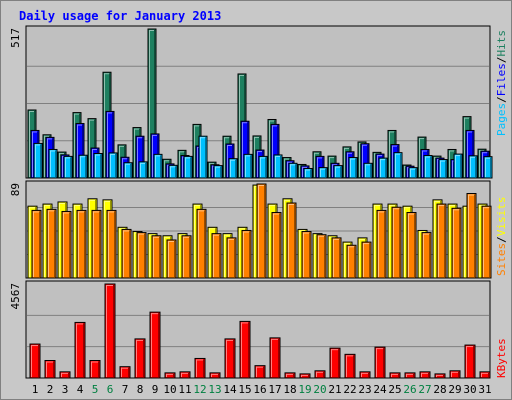 Image resolution: width=512 pixels, height=400 pixels. Describe the element at coordinates (334, 389) in the screenshot. I see `x-tick-label: 21` at that location.